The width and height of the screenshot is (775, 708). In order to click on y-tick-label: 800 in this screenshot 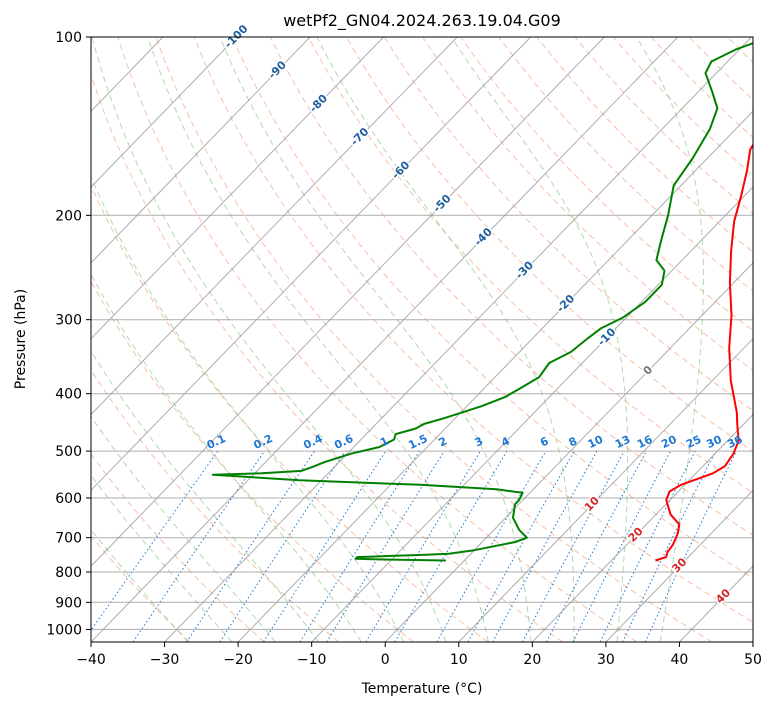, I will do `click(68, 573)`.